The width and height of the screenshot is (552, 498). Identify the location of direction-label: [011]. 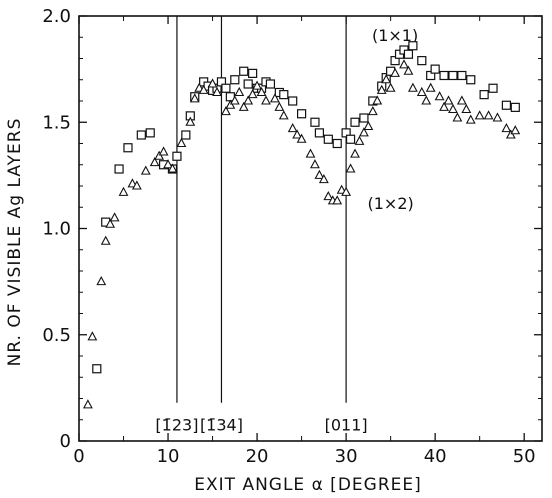
(346, 424).